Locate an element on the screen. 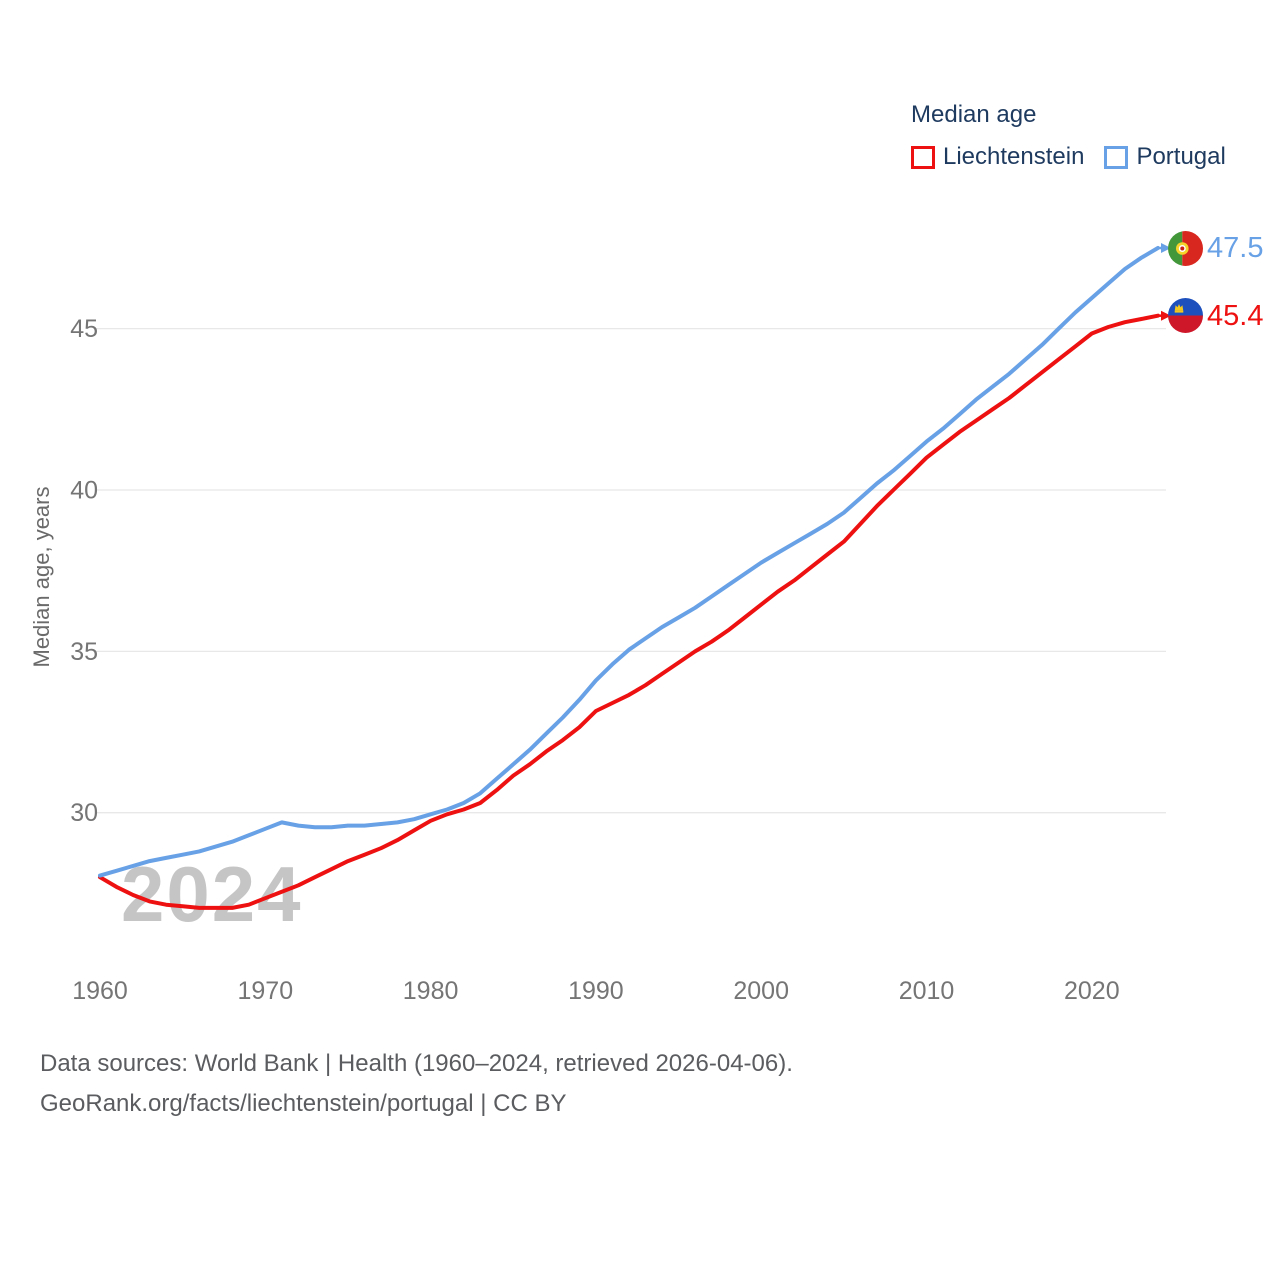 The width and height of the screenshot is (1280, 1280). legend-label-liechtenstein: Liechtenstein is located at coordinates (1014, 156).